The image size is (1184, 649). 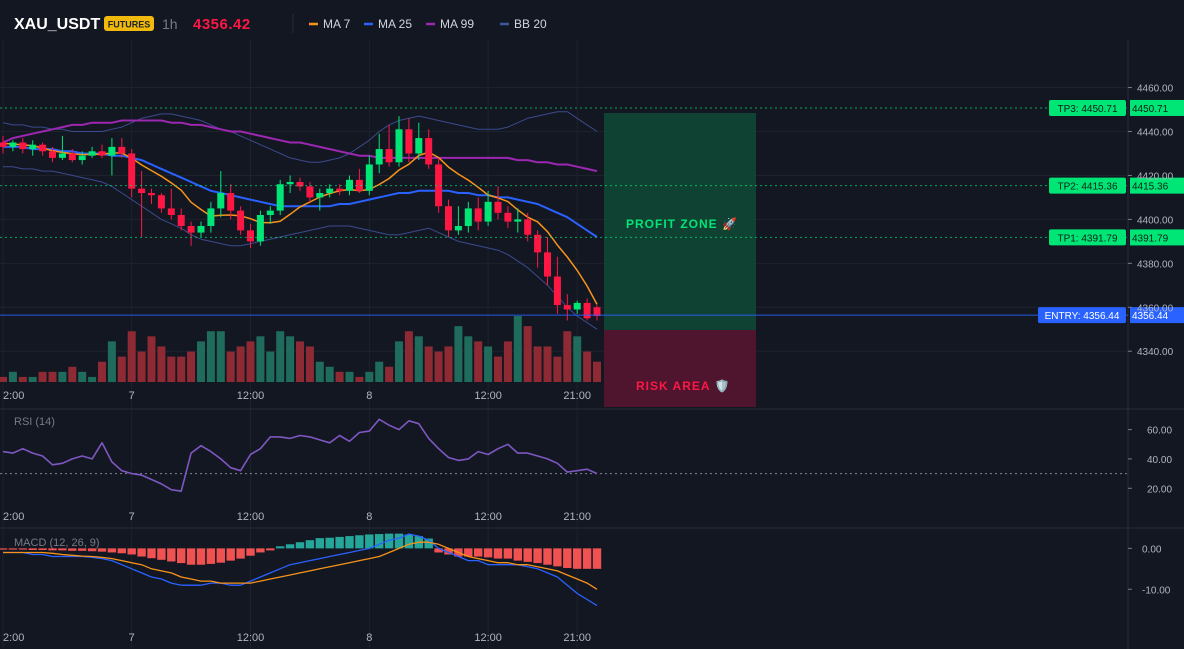 What do you see at coordinates (300, 565) in the screenshot?
I see `macd-signal-line` at bounding box center [300, 565].